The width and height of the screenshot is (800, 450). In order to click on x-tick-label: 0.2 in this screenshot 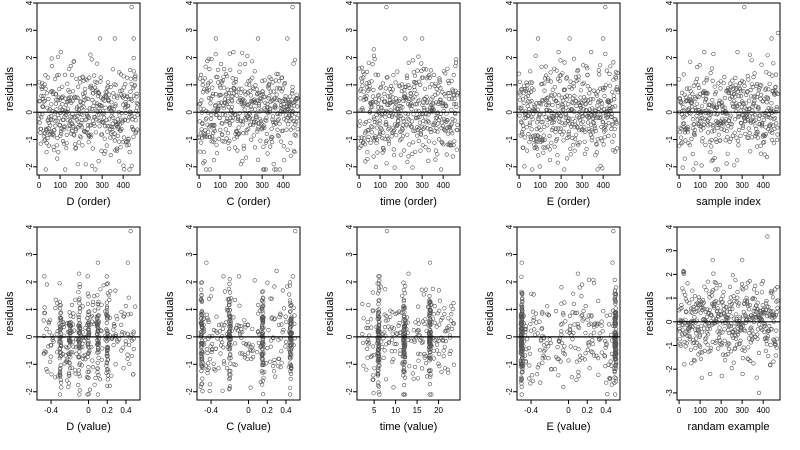, I will do `click(268, 410)`.